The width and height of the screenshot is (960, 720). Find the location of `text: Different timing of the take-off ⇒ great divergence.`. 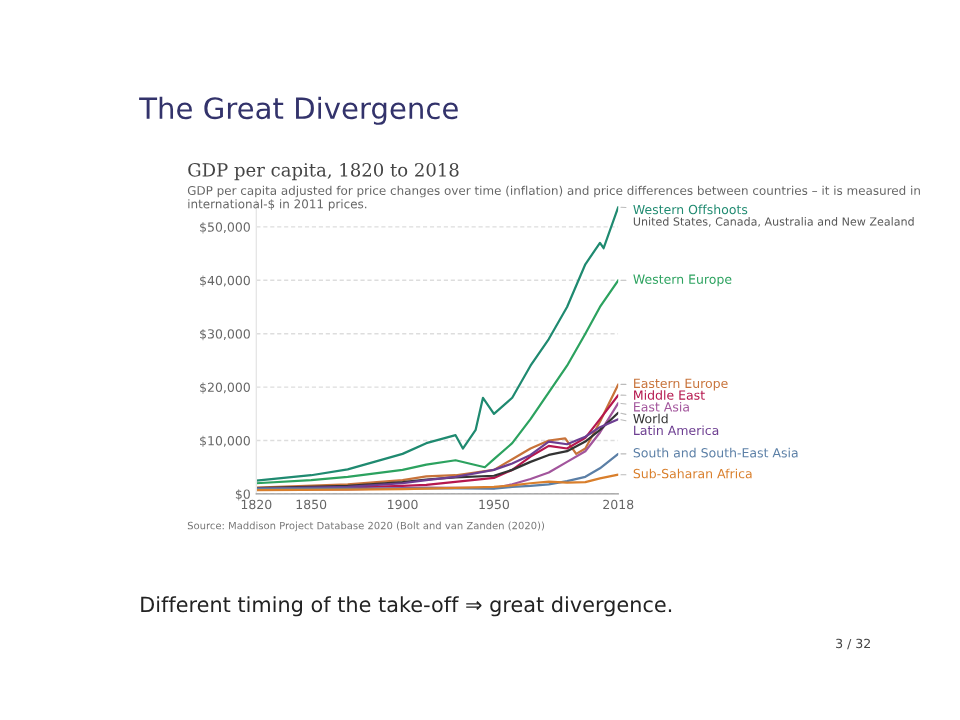

text: Different timing of the take-off ⇒ great divergence. is located at coordinates (406, 606).